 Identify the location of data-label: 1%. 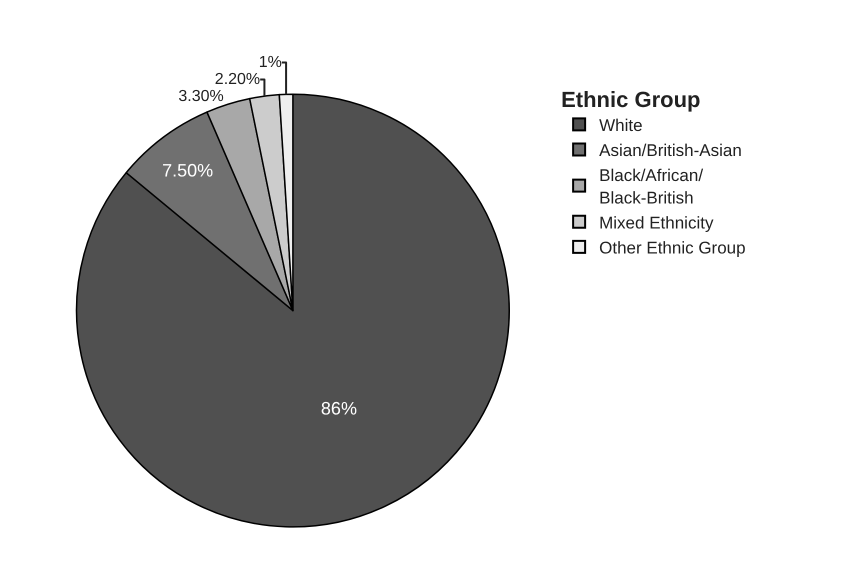
(270, 62).